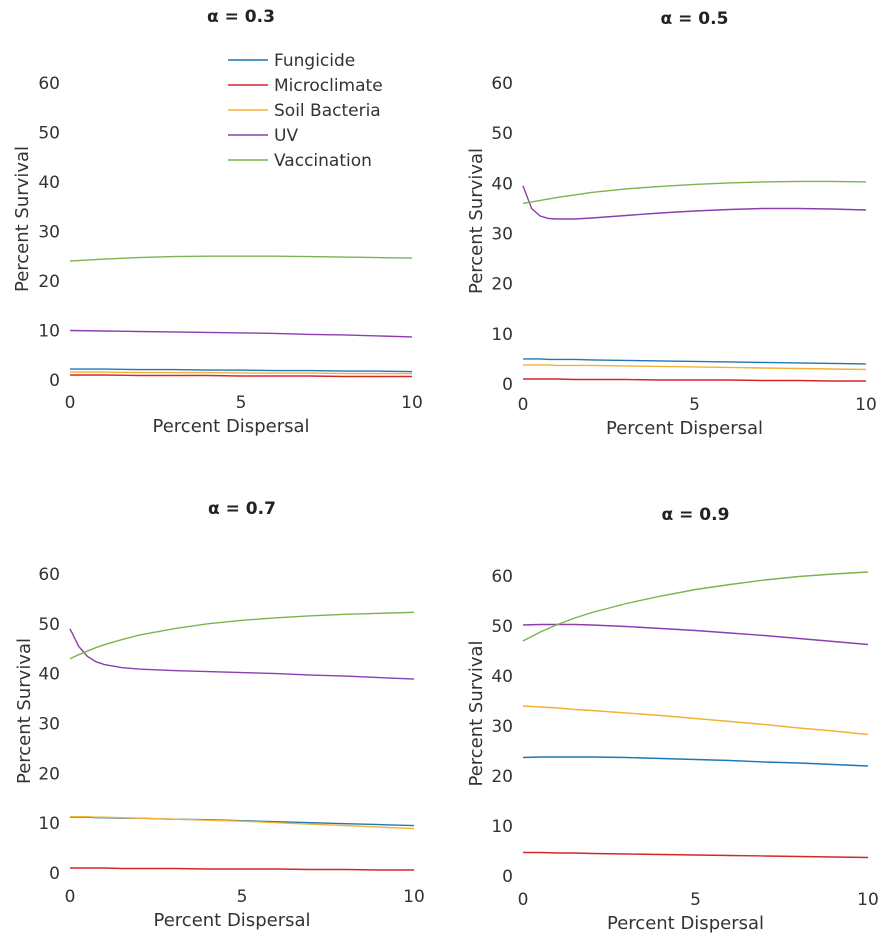 The width and height of the screenshot is (882, 937). I want to click on legend-entry: Vaccination, so click(323, 161).